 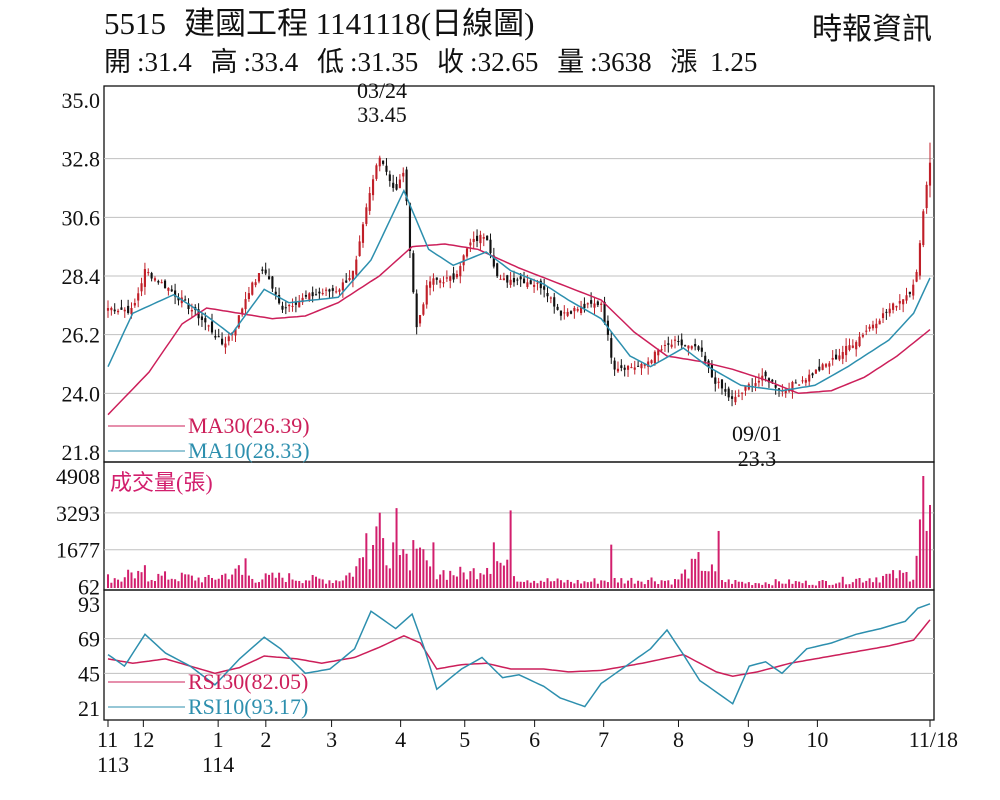 What do you see at coordinates (382, 90) in the screenshot?
I see `annotation-date: 03/24` at bounding box center [382, 90].